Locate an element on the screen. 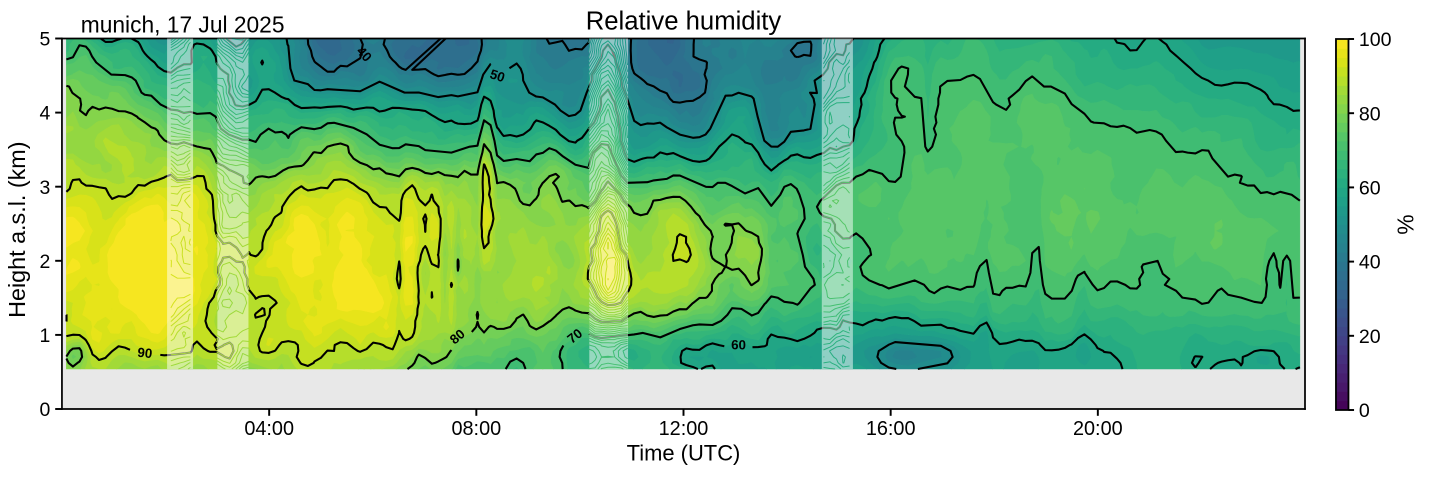  svg-text: 2 is located at coordinates (45, 262).